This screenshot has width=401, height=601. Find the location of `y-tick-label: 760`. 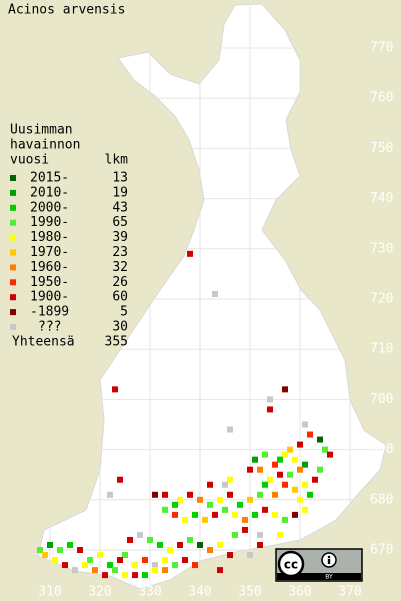

y-tick-label: 760 is located at coordinates (381, 98).